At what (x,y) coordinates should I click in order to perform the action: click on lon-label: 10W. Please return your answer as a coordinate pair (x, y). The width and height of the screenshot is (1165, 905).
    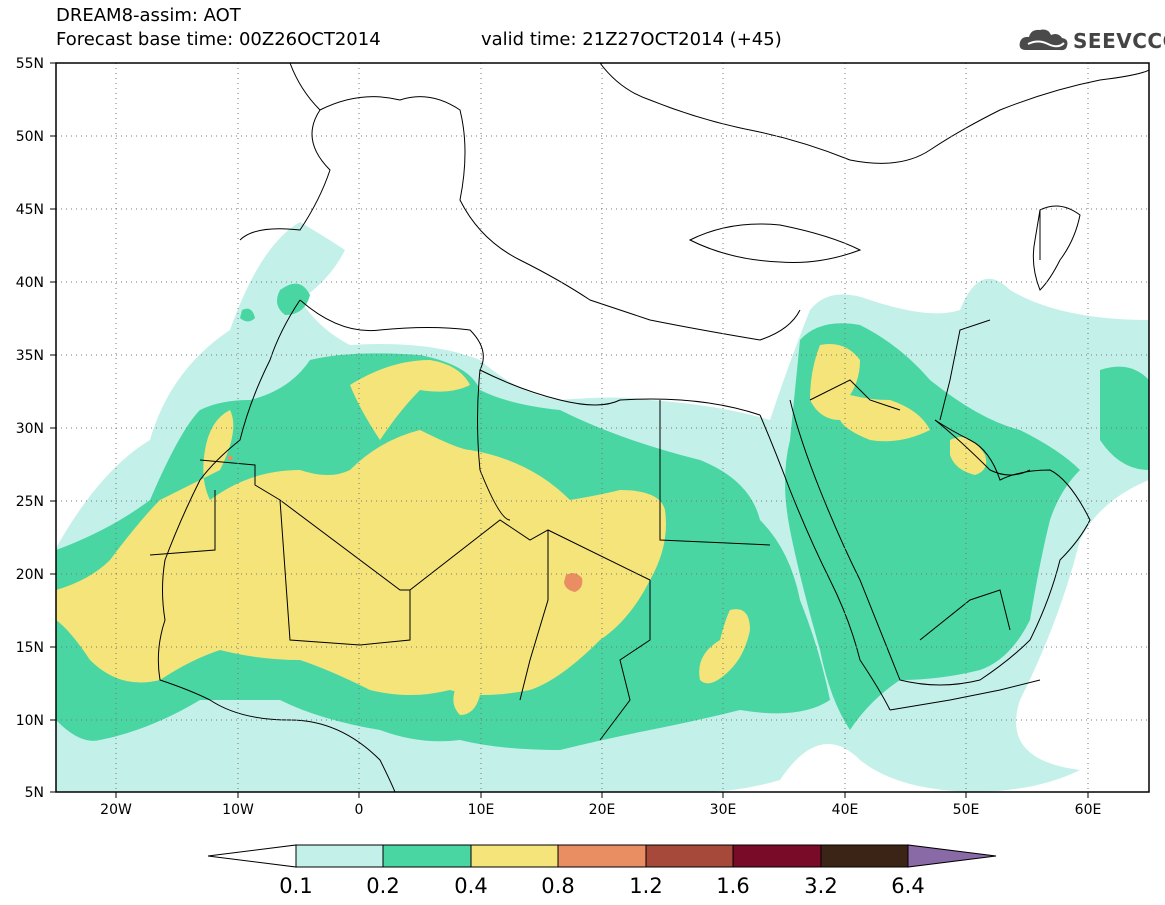
    Looking at the image, I should click on (238, 810).